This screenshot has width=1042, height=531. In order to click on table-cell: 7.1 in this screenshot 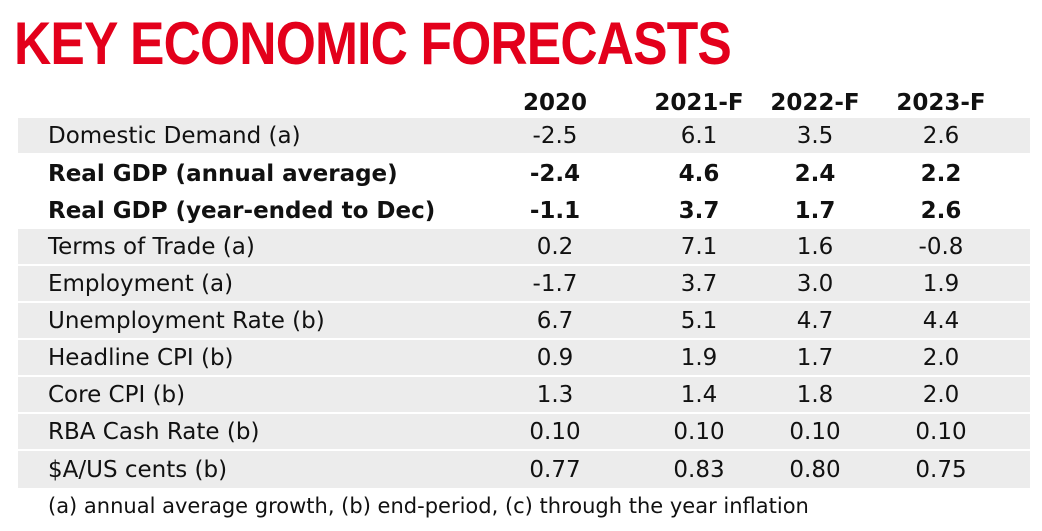, I will do `click(699, 246)`.